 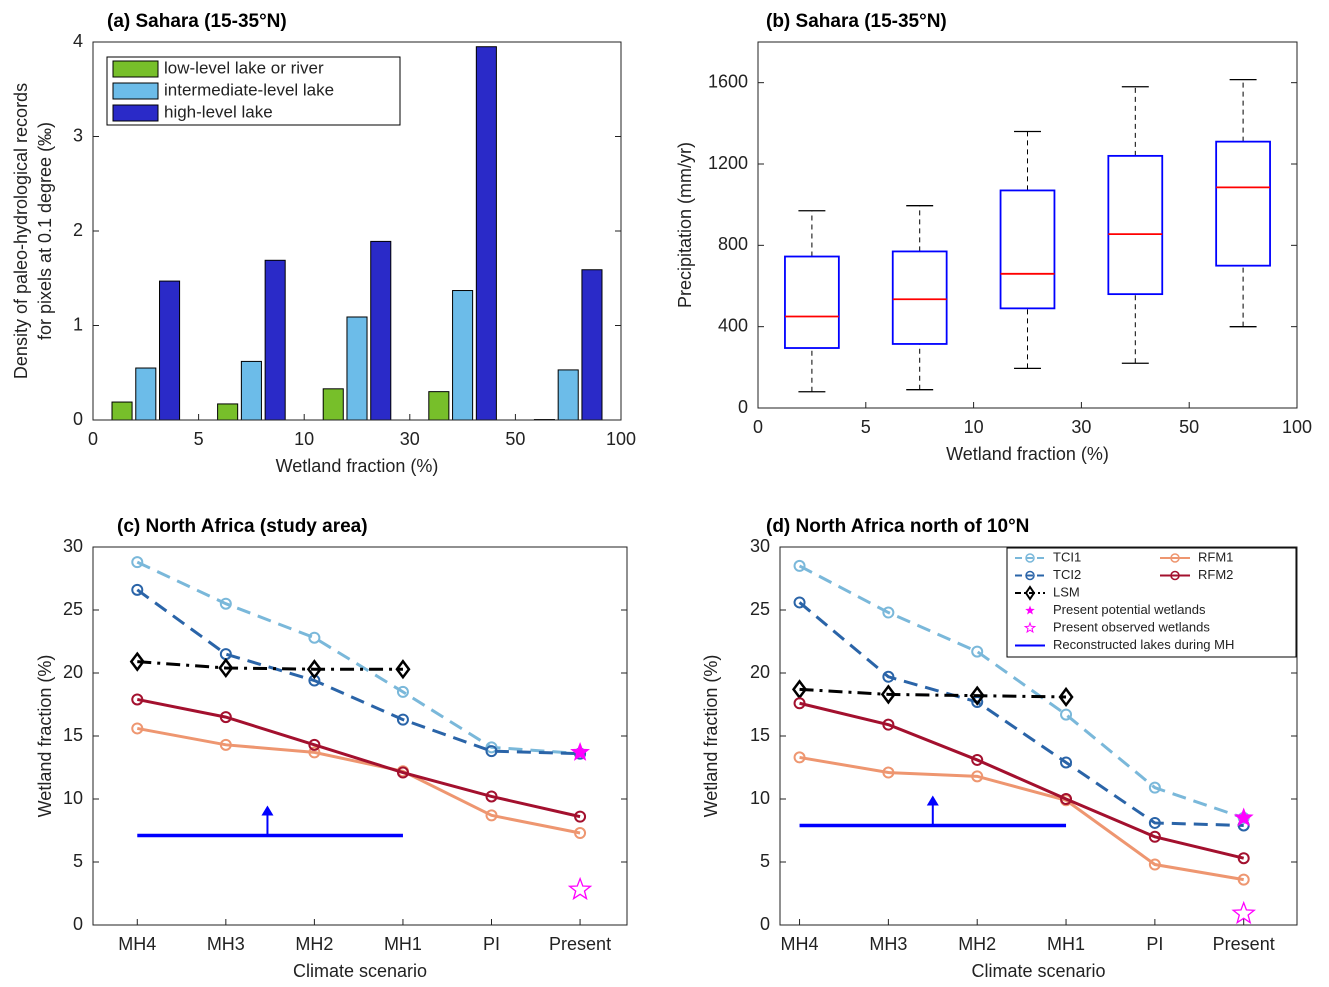 I want to click on y-axis-label: Wetland fraction (%), so click(x=711, y=736).